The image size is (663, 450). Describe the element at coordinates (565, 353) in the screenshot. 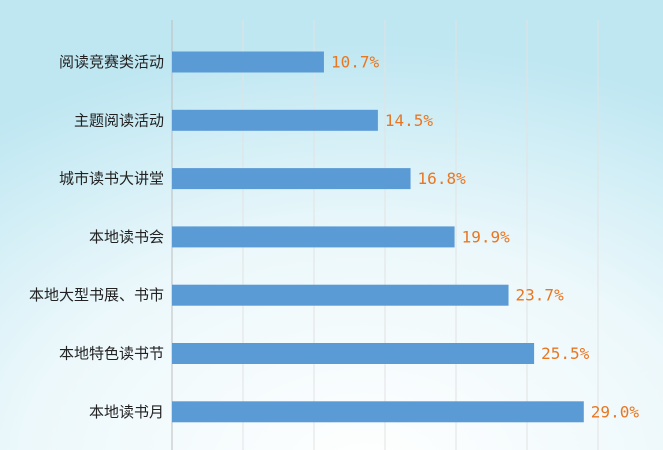

I see `data-label: 25.5%` at that location.